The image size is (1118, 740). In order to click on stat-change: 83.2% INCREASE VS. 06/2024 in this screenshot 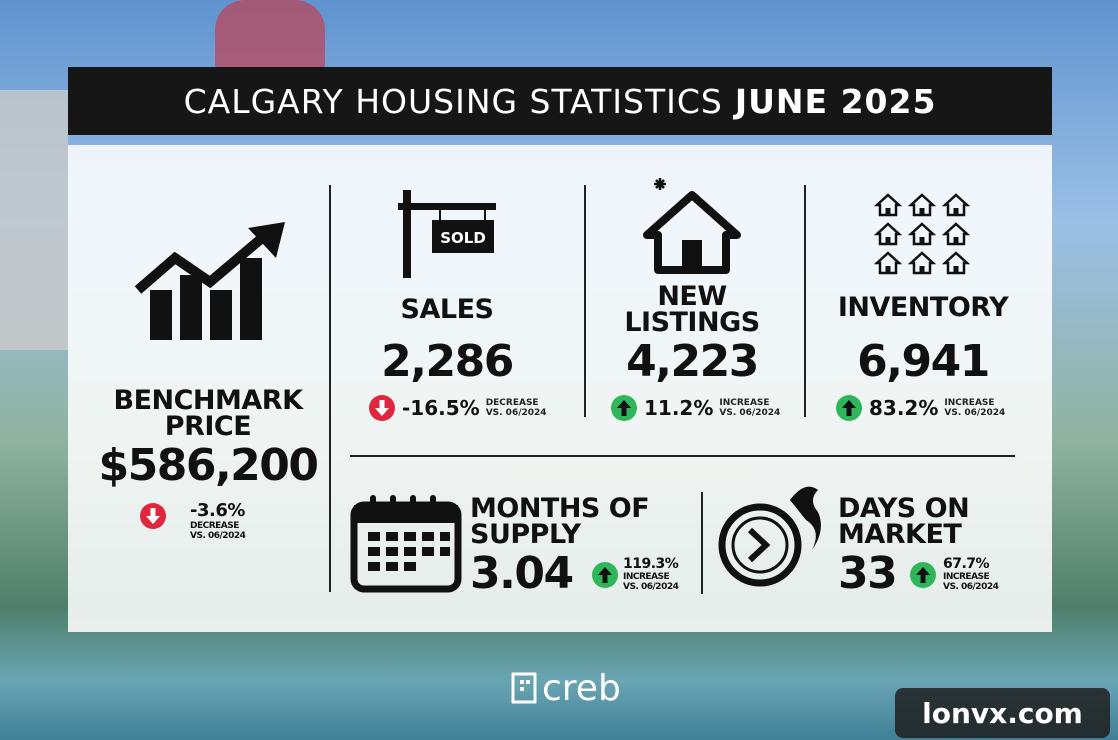, I will do `click(937, 408)`.